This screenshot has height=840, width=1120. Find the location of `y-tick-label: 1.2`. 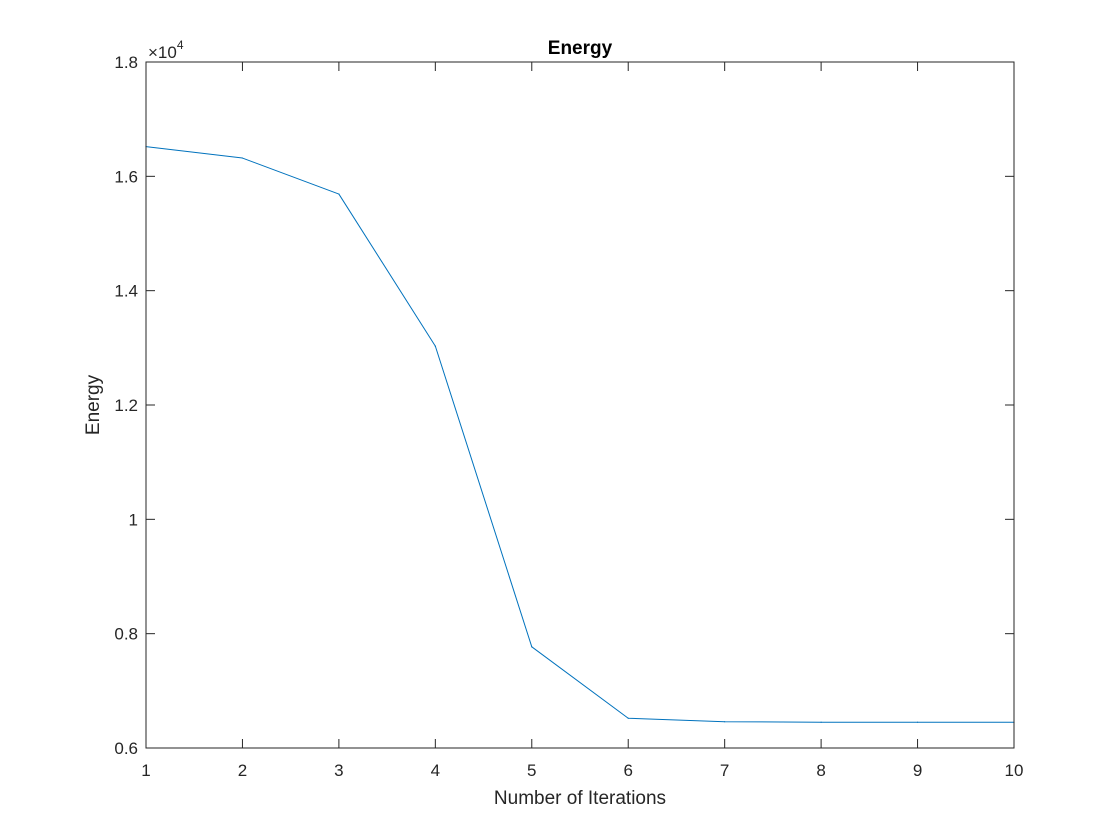

y-tick-label: 1.2 is located at coordinates (126, 405).